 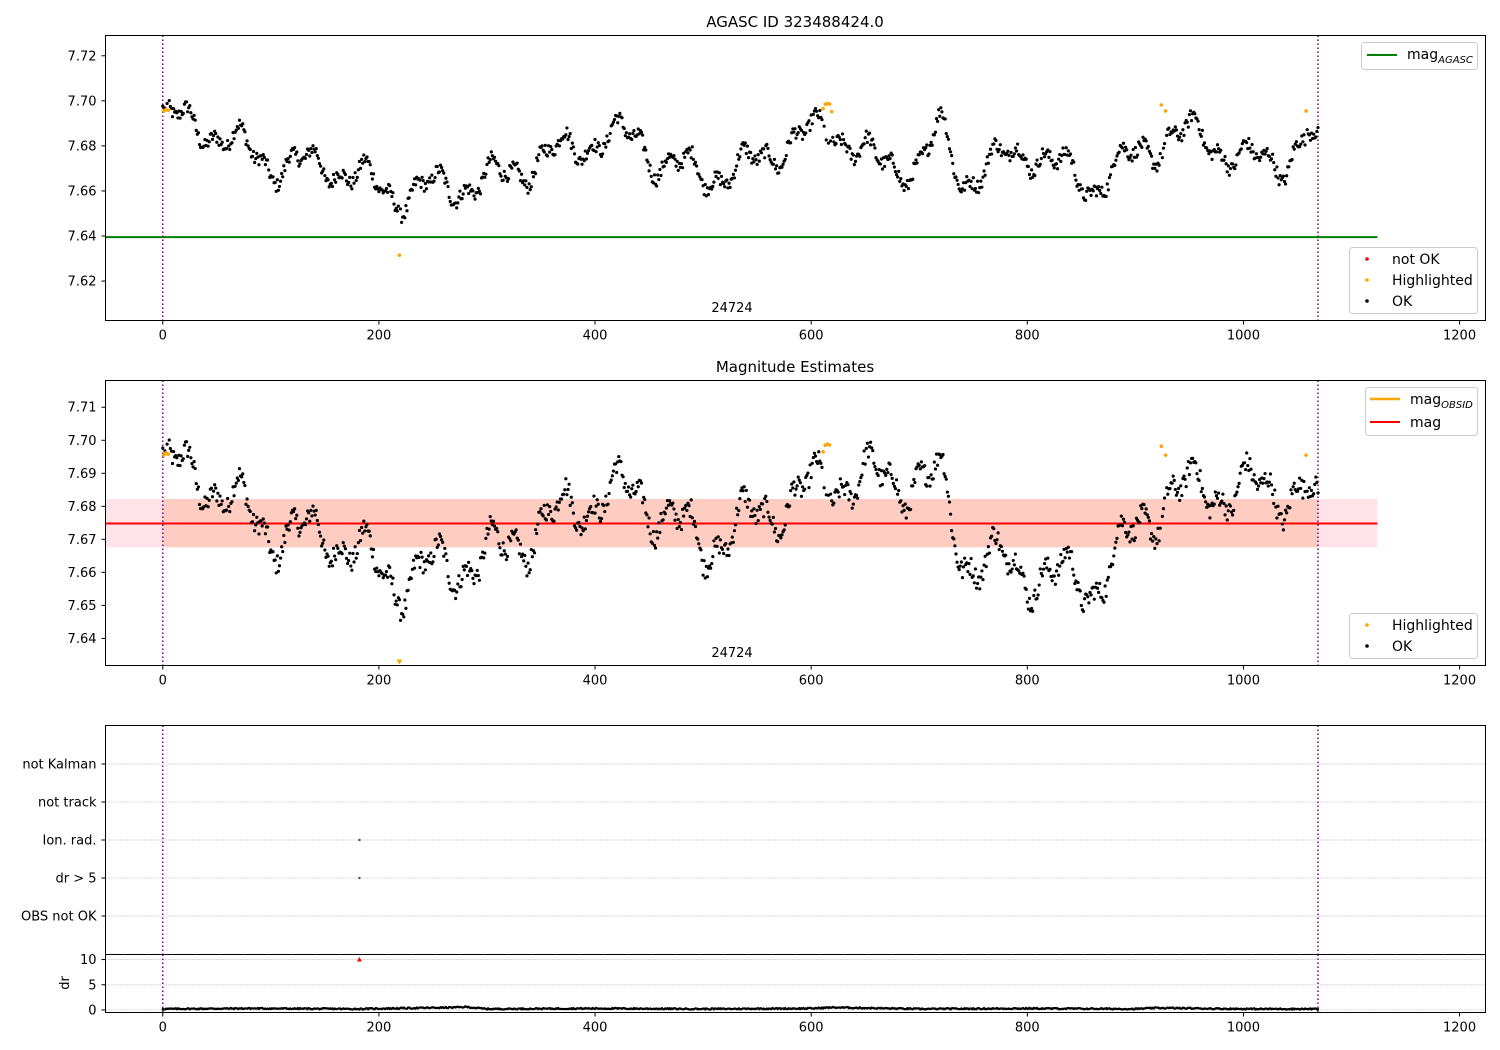 What do you see at coordinates (163, 336) in the screenshot?
I see `panel1-xtick-label: 0` at bounding box center [163, 336].